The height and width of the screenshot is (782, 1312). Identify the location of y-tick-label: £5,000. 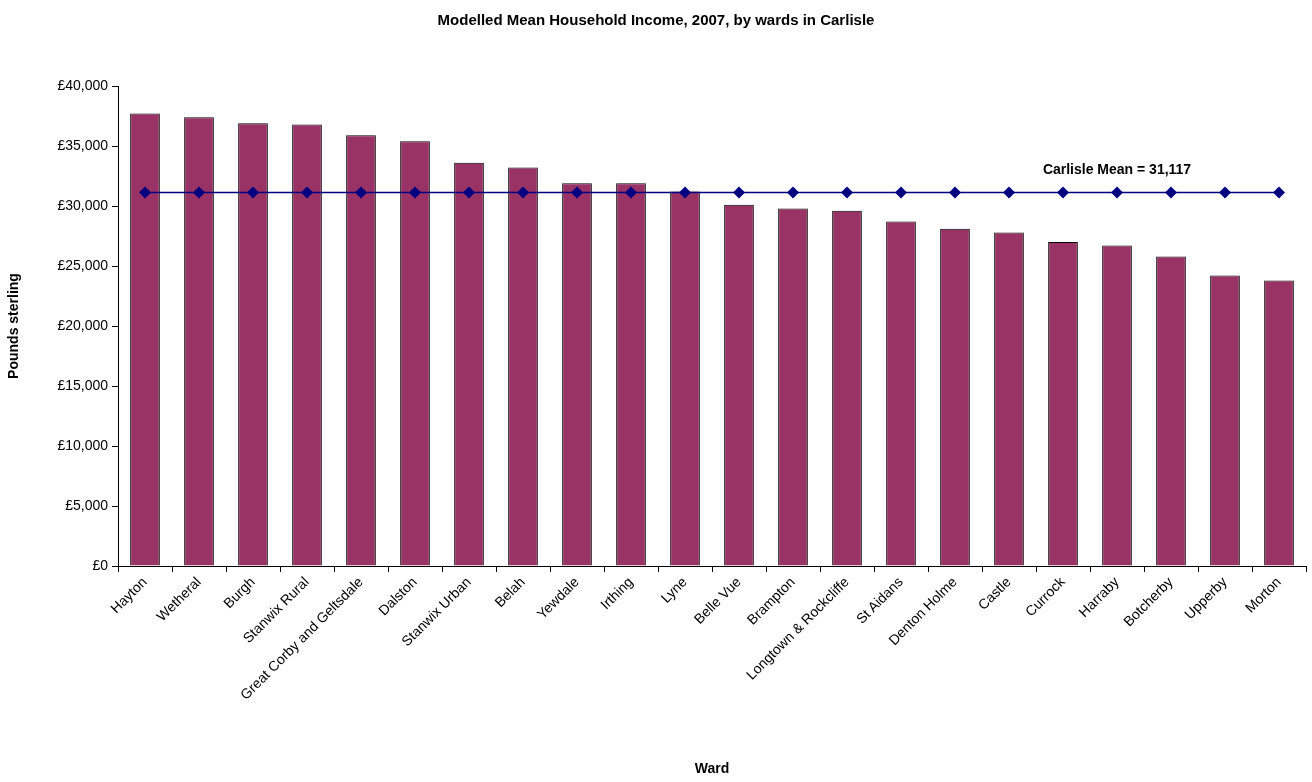
(87, 504).